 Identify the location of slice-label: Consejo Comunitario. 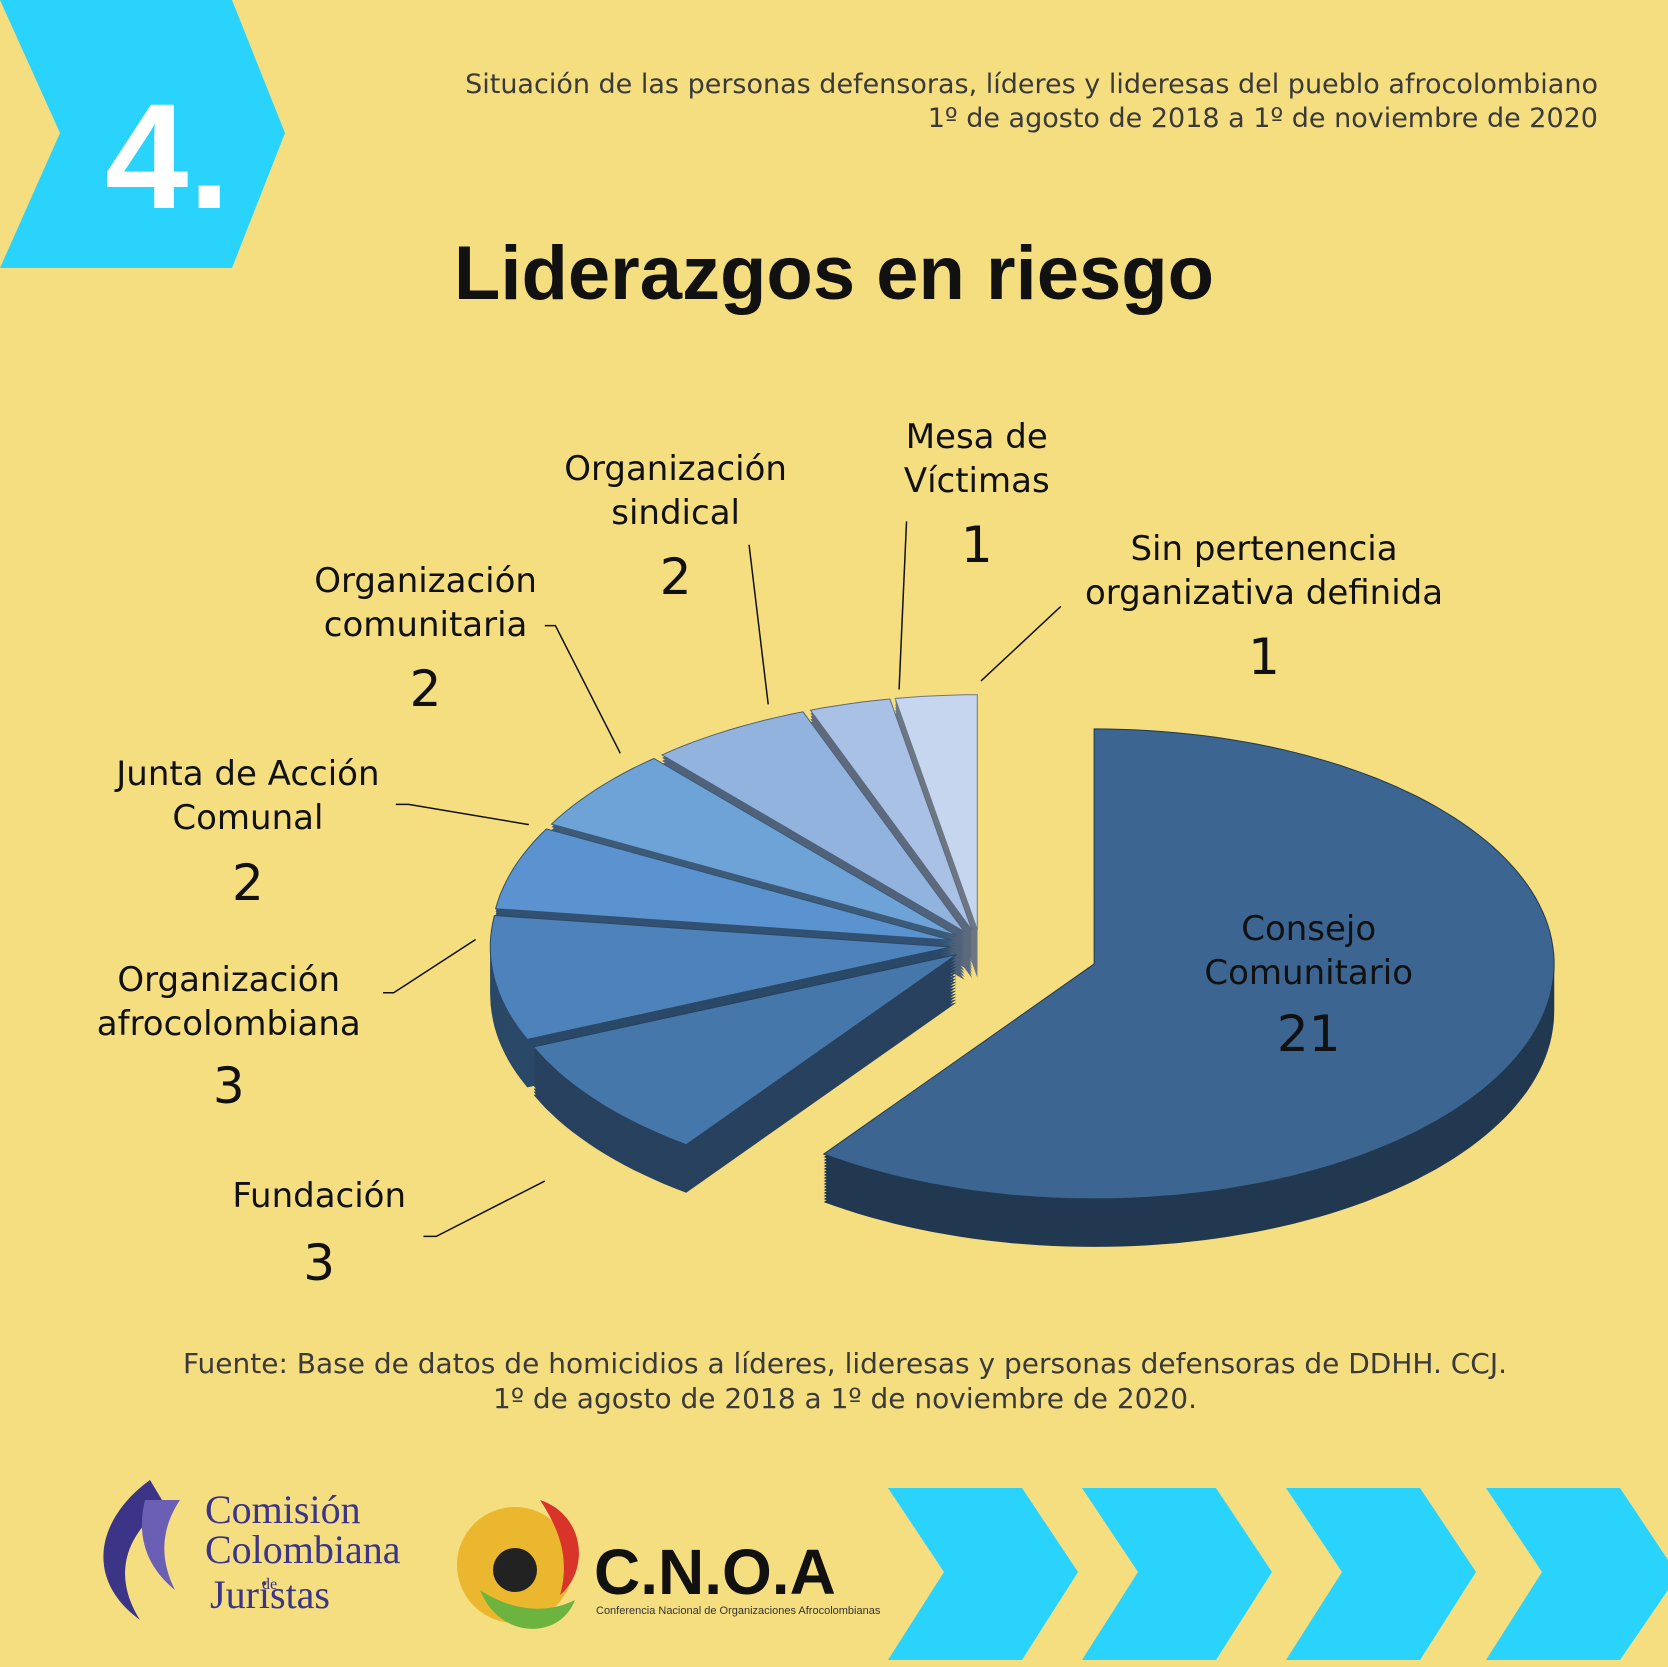
(1308, 950).